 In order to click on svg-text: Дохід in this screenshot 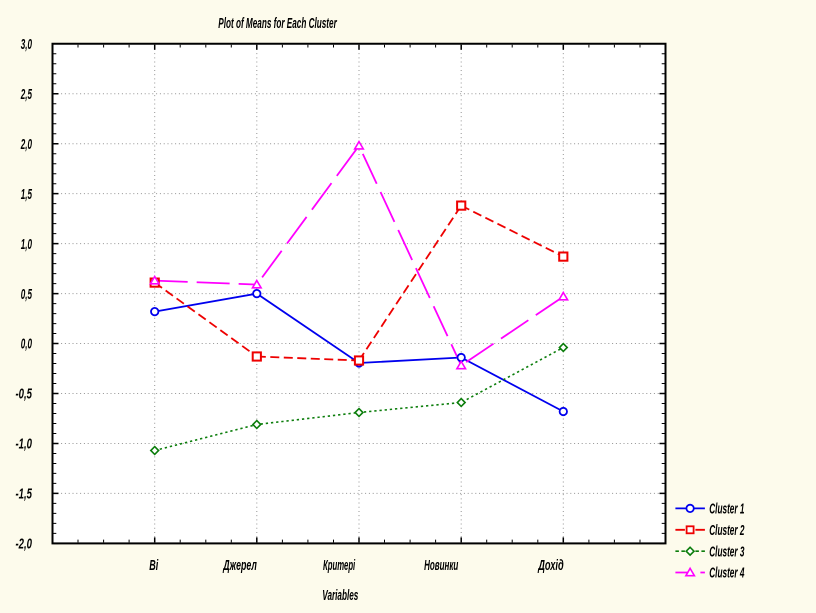, I will do `click(550, 566)`.